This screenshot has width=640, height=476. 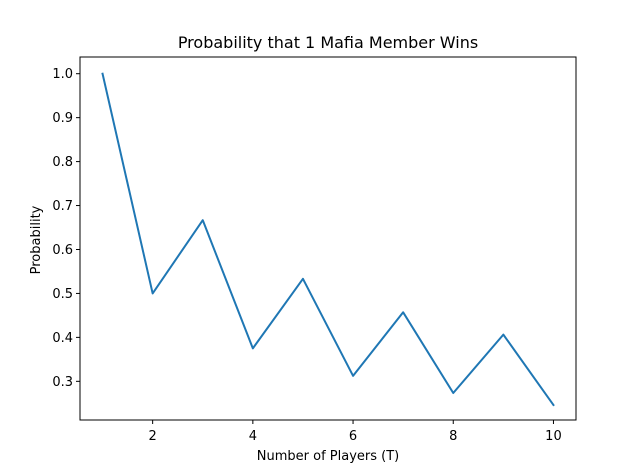 I want to click on y-axis-label: Probability, so click(x=36, y=239).